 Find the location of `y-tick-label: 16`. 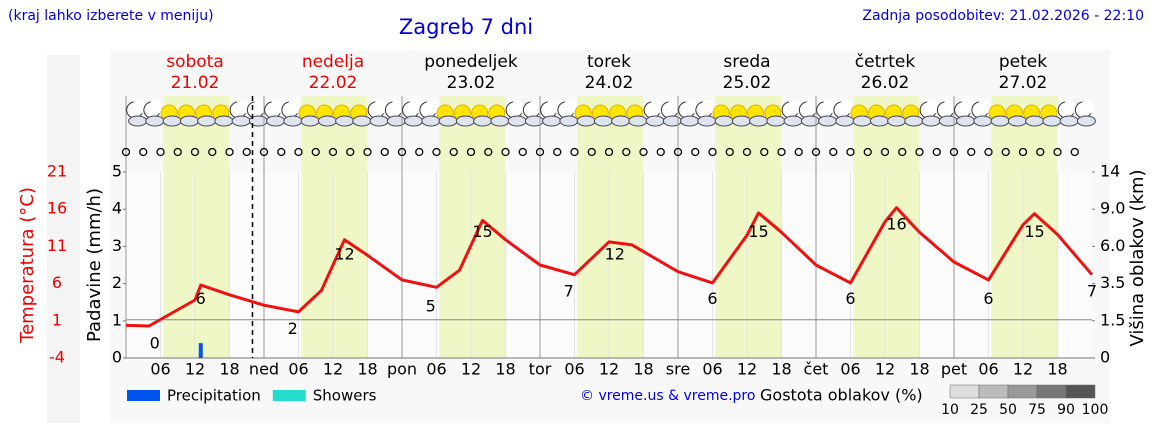

y-tick-label: 16 is located at coordinates (57, 208).